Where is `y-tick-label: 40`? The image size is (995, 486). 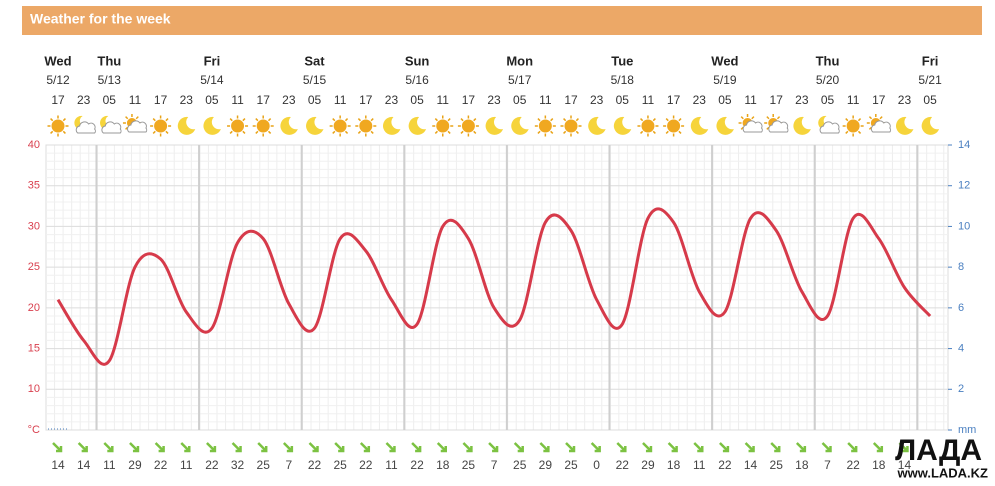 y-tick-label: 40 is located at coordinates (34, 145).